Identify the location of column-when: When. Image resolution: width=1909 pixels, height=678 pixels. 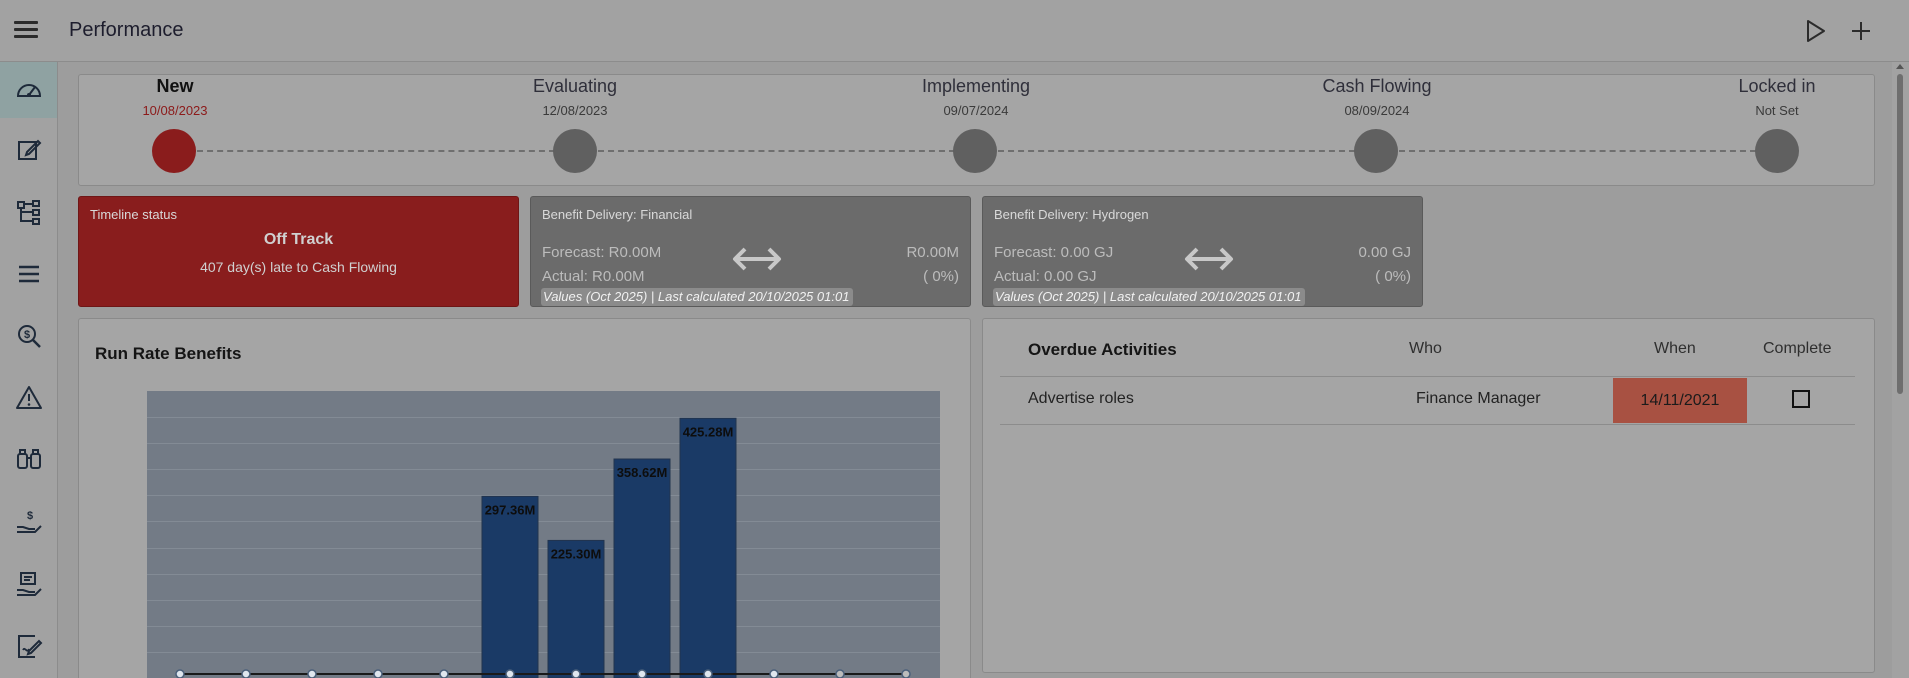
(1675, 348).